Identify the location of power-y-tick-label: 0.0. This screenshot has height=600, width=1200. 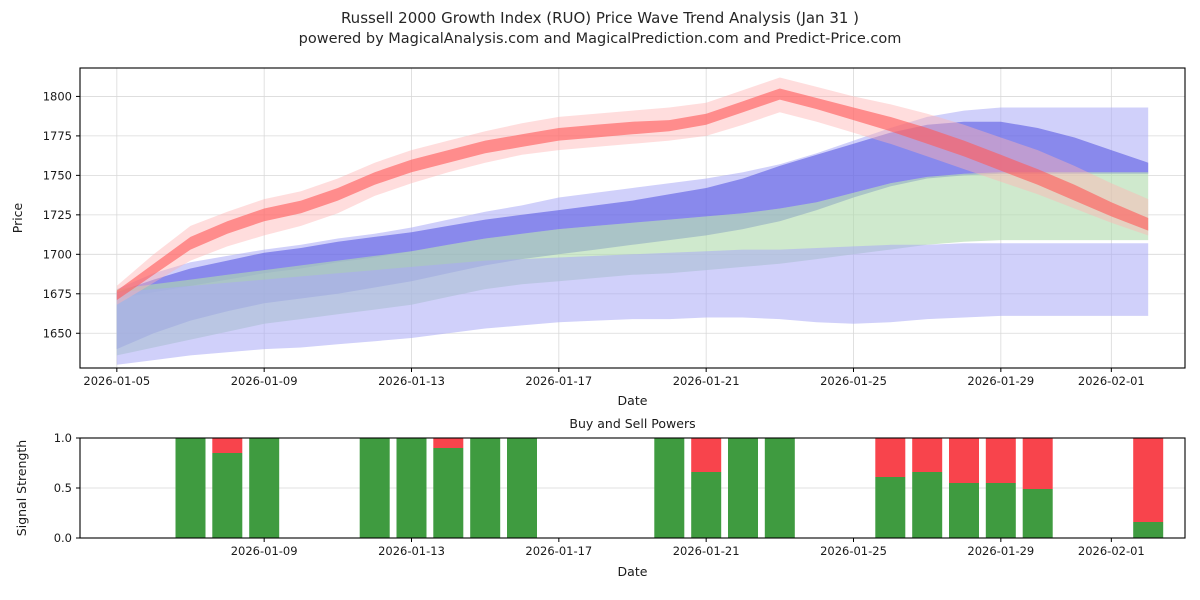
(63, 538).